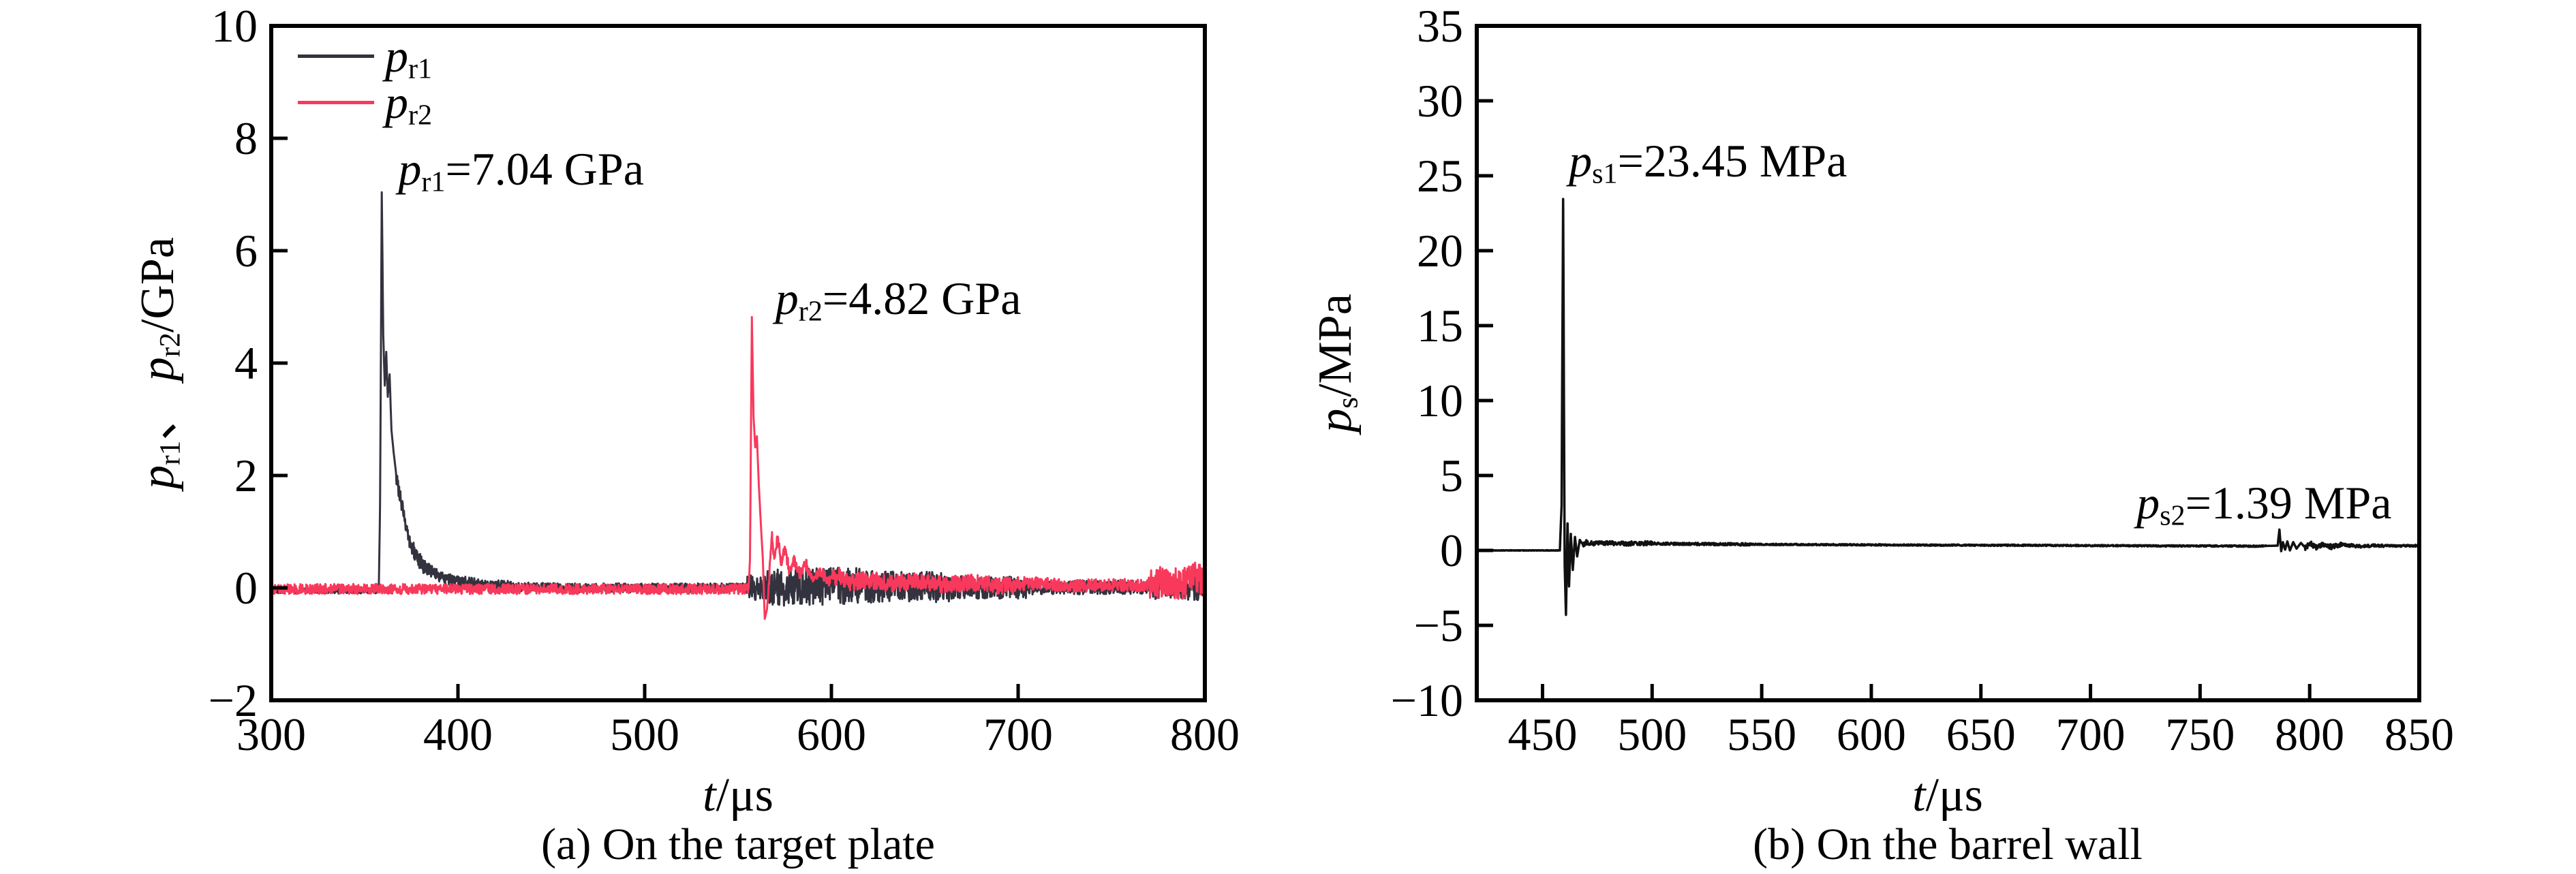 This screenshot has height=874, width=2576. I want to click on annotation-ps1-sub: s1, so click(1605, 173).